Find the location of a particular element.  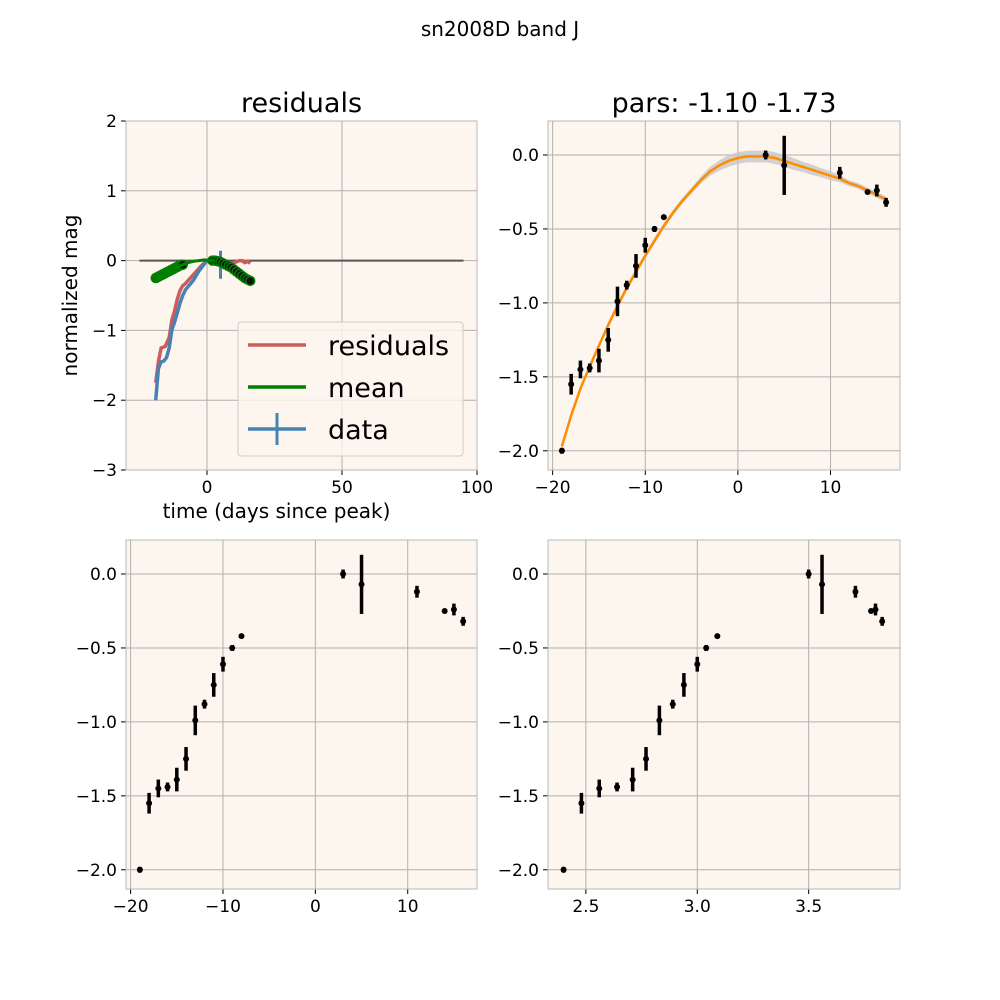

panel-title: residuals is located at coordinates (301, 103).